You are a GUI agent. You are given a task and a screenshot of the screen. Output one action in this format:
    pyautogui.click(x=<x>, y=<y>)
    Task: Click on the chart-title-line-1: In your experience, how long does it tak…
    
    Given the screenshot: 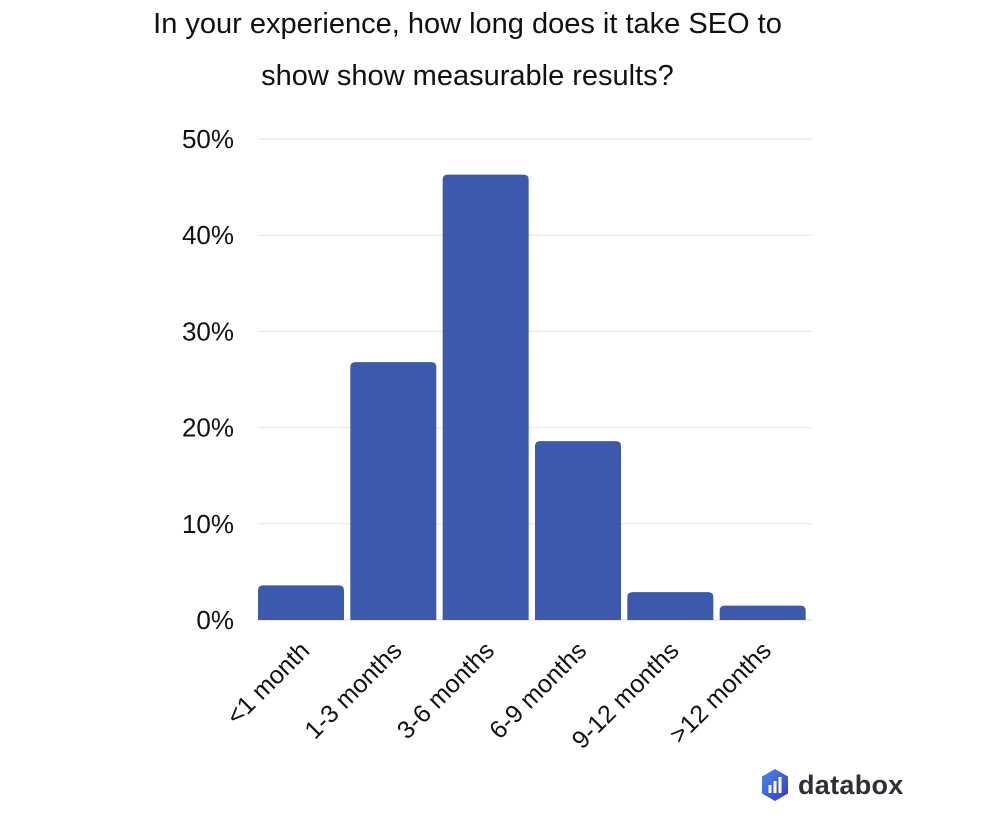 What is the action you would take?
    pyautogui.click(x=467, y=24)
    